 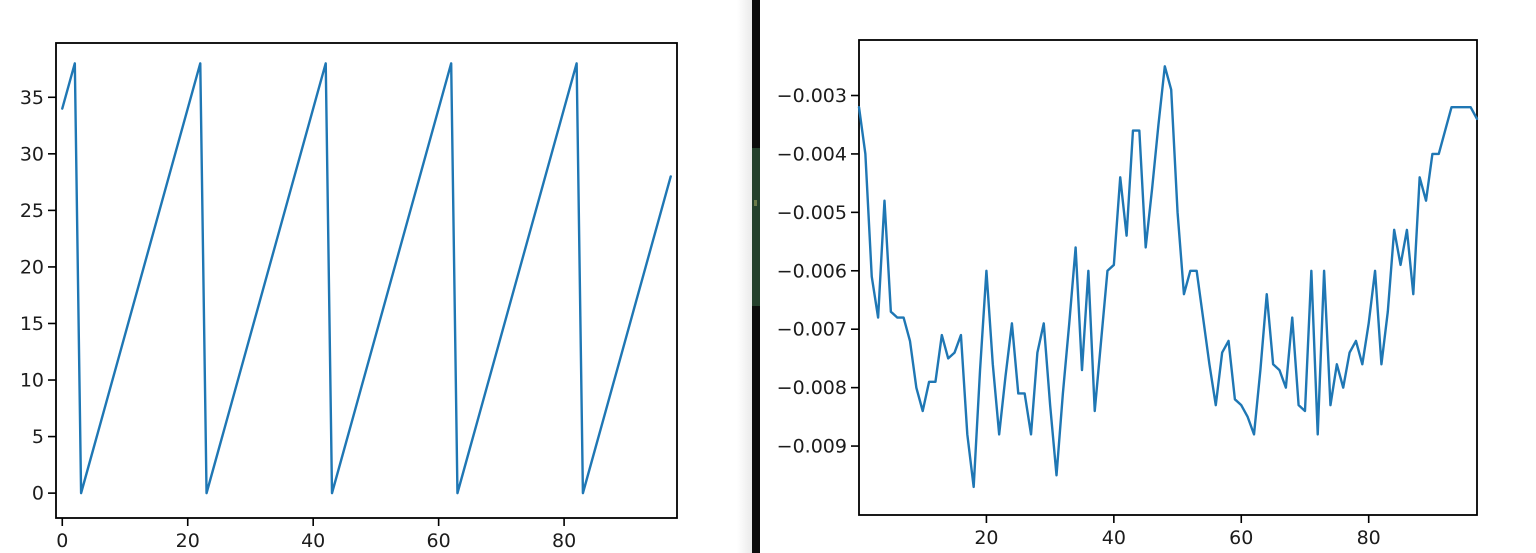 What do you see at coordinates (812, 388) in the screenshot?
I see `y-tick-label: −0.008` at bounding box center [812, 388].